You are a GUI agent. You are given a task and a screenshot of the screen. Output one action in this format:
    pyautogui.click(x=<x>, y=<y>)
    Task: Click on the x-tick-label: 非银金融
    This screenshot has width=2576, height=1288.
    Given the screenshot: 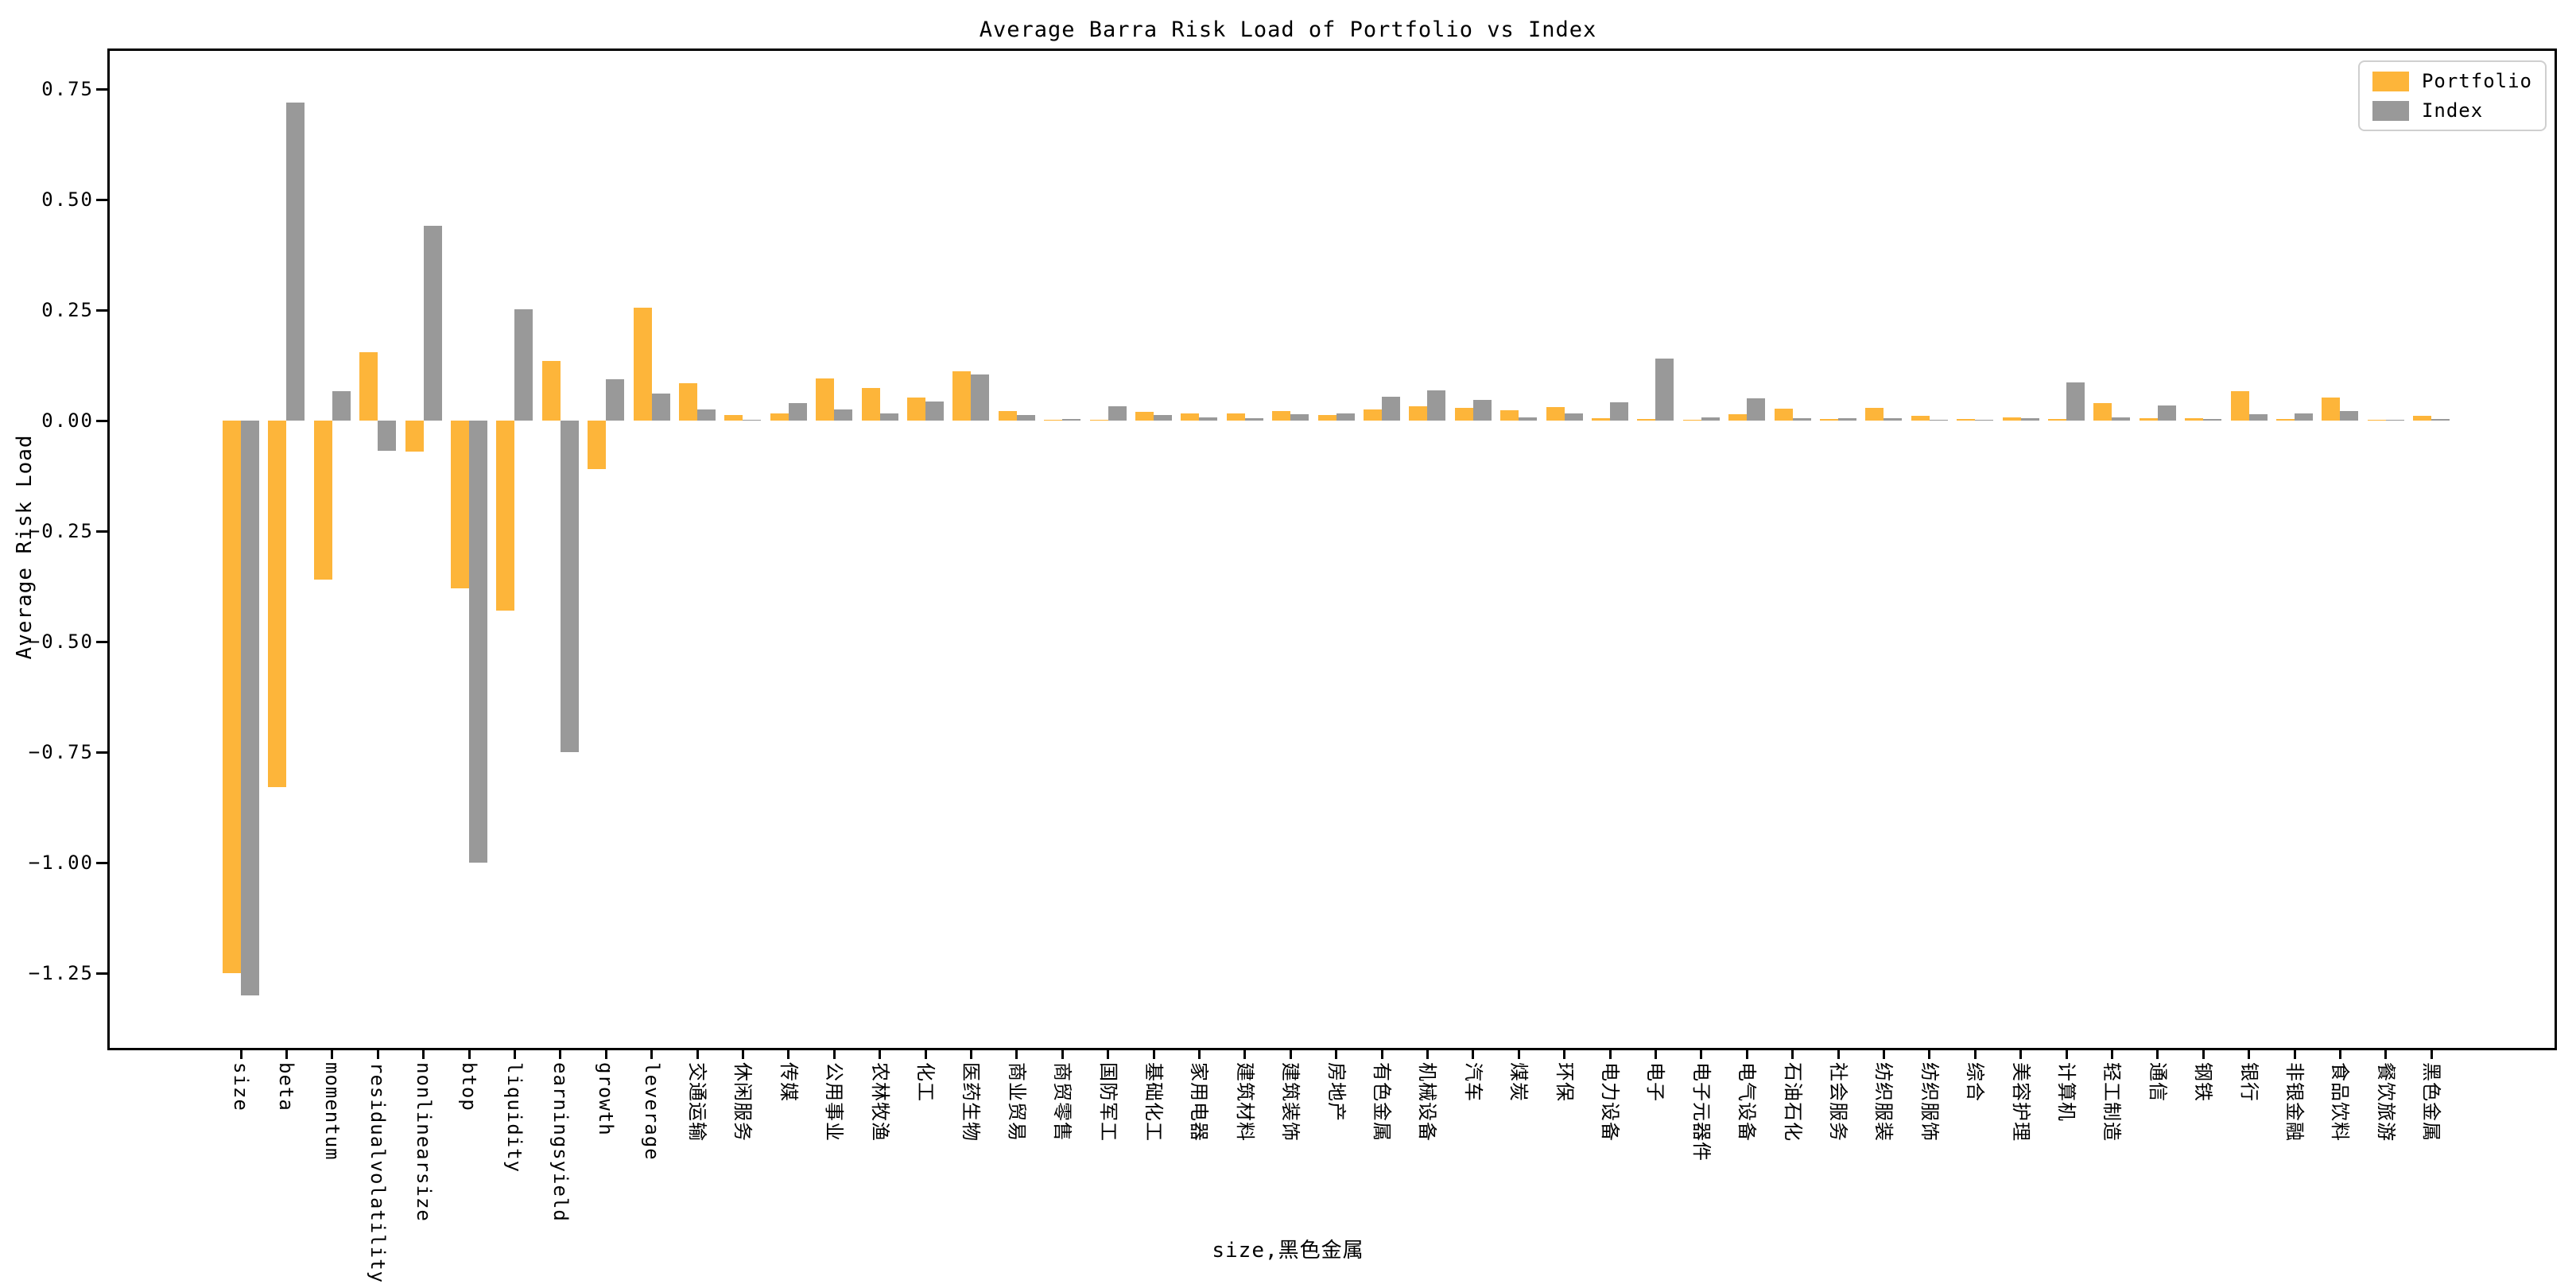 What is the action you would take?
    pyautogui.click(x=2294, y=1102)
    